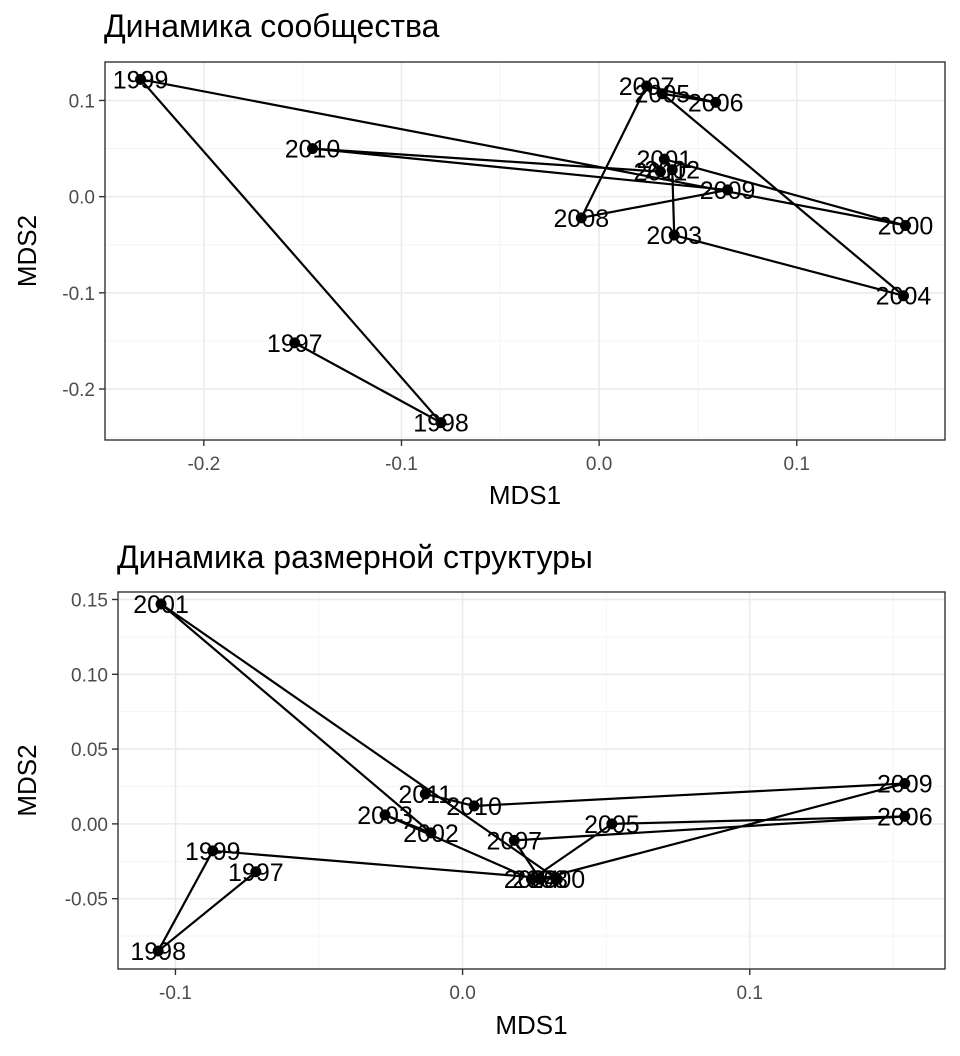 The image size is (960, 1056). Describe the element at coordinates (82, 101) in the screenshot. I see `y-tick-label: 0.1` at that location.